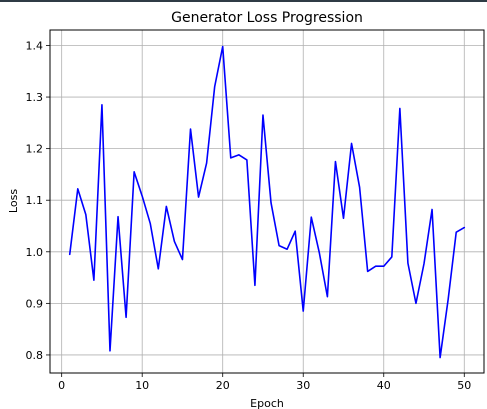 The width and height of the screenshot is (487, 409). I want to click on x-axis-label: Epoch, so click(267, 403).